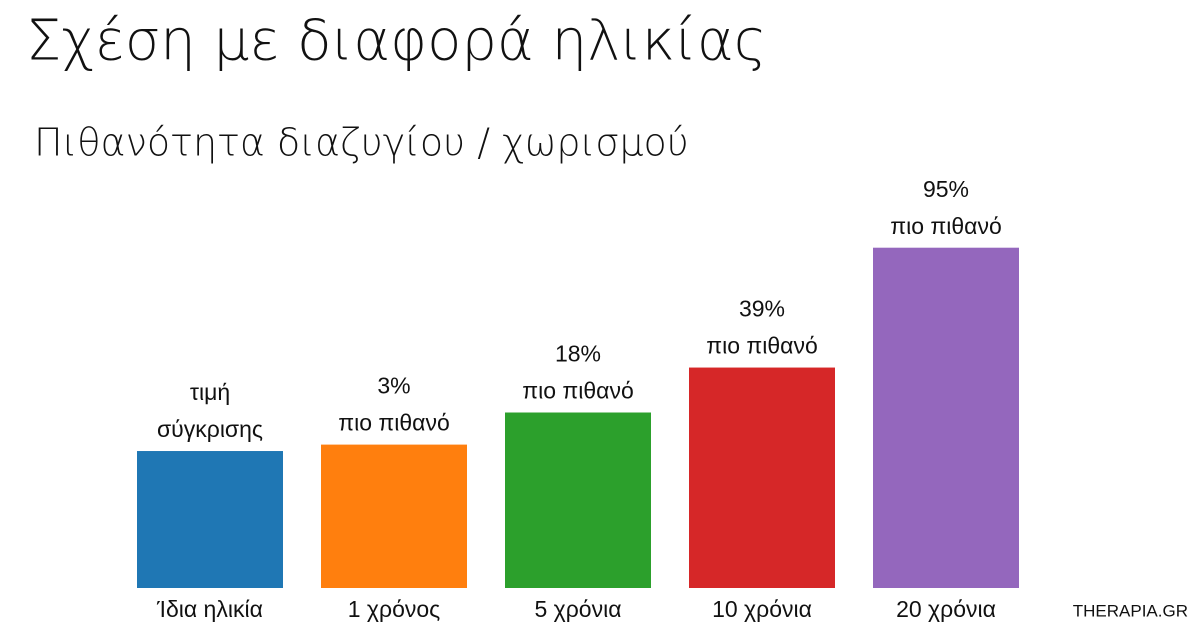  What do you see at coordinates (762, 609) in the screenshot?
I see `x-tick-label: 10 χρόνια` at bounding box center [762, 609].